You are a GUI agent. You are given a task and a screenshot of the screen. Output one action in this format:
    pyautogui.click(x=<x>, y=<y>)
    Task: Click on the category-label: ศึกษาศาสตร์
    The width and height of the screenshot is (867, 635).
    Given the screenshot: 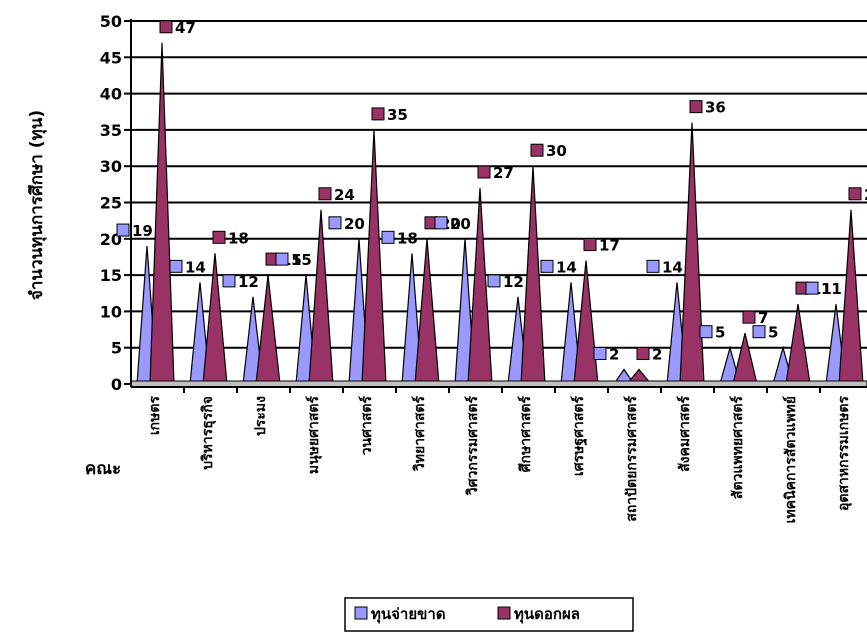 What is the action you would take?
    pyautogui.click(x=525, y=434)
    